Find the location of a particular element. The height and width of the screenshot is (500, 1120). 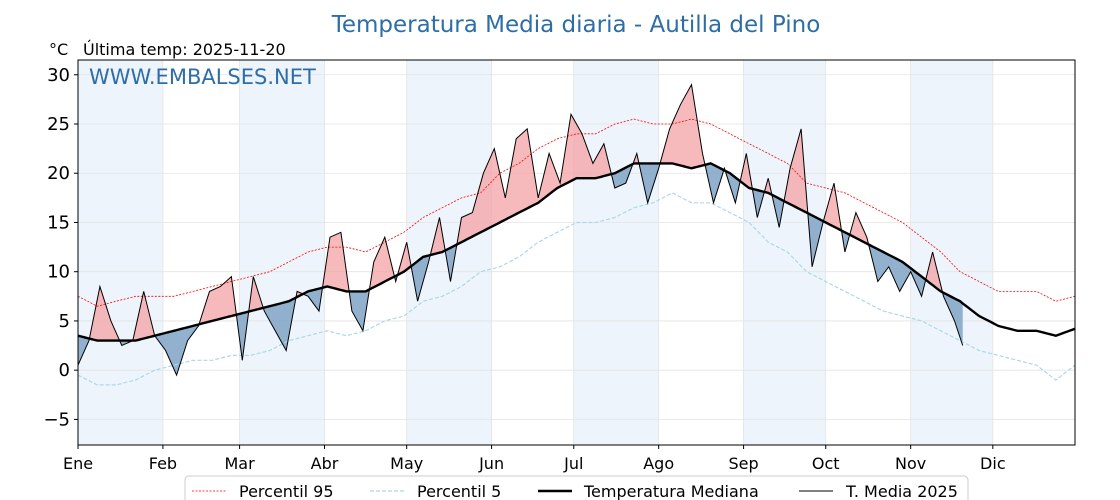

x-tick-label: Feb is located at coordinates (163, 463).